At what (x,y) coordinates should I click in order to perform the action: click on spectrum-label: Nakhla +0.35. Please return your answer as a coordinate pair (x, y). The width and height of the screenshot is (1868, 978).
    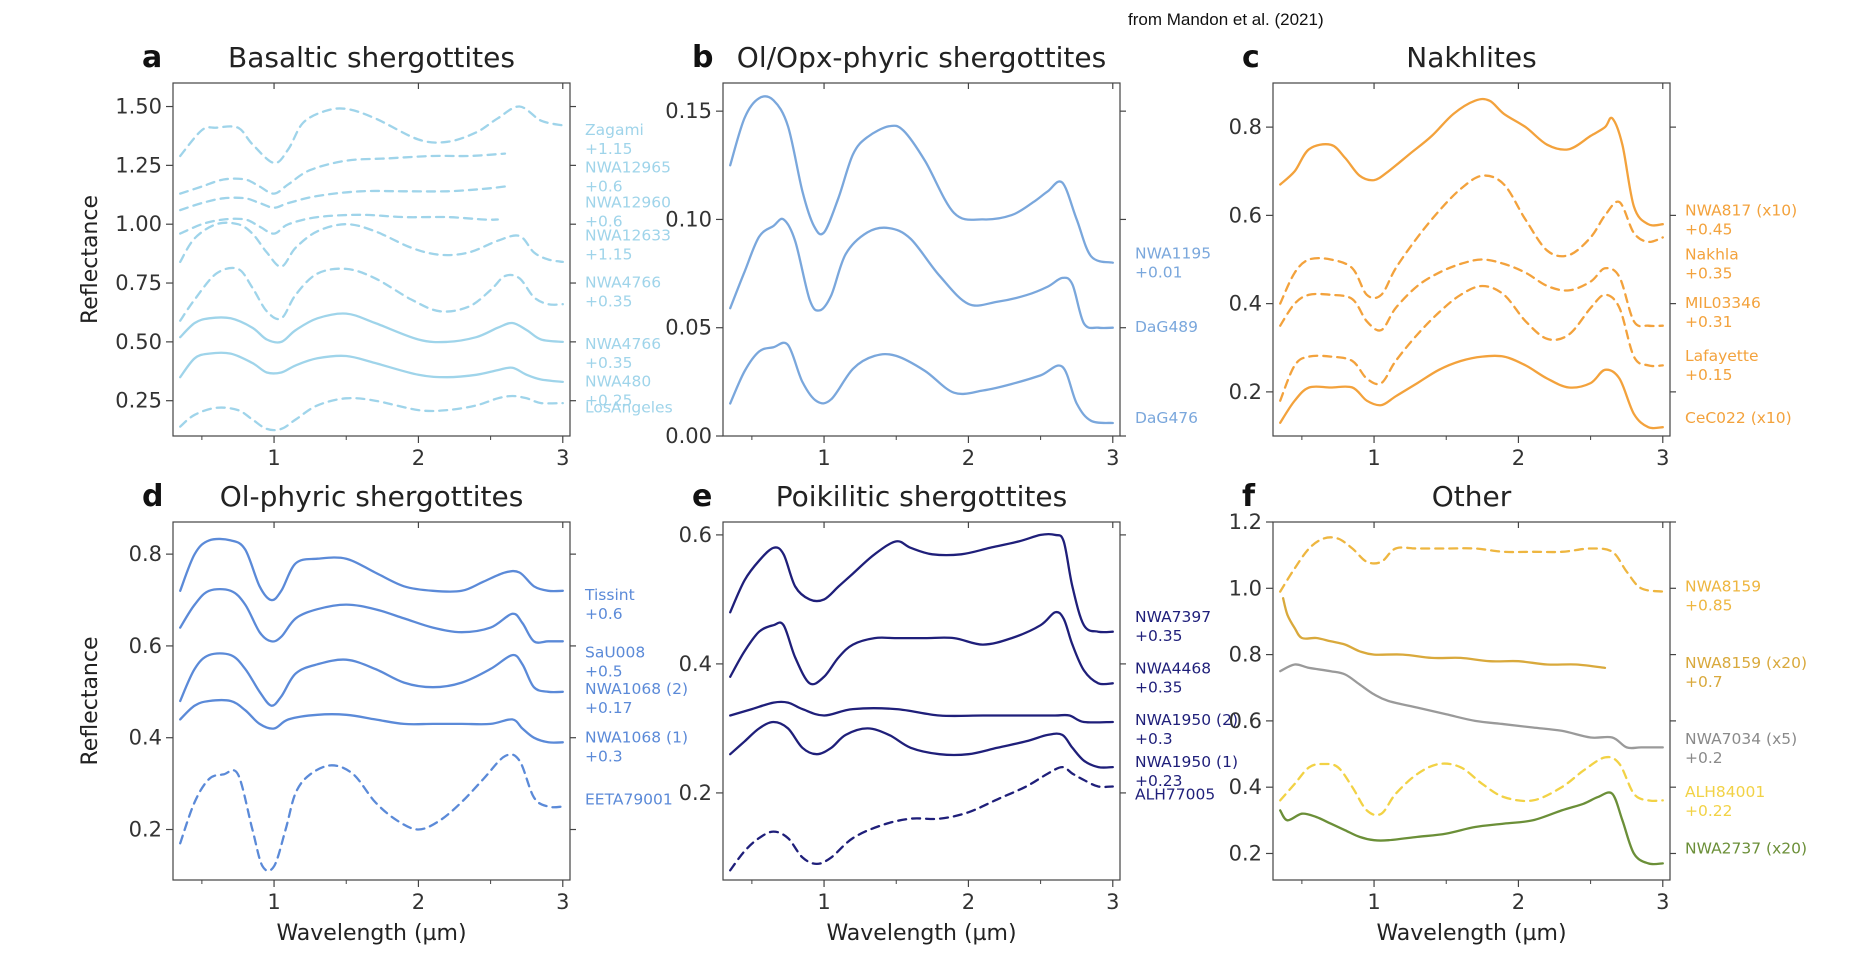
    Looking at the image, I should click on (1712, 264).